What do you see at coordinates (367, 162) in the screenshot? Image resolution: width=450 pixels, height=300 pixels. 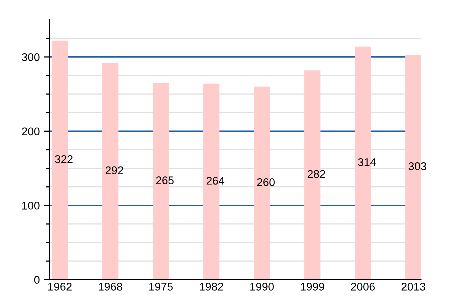 I see `data-label: 314` at bounding box center [367, 162].